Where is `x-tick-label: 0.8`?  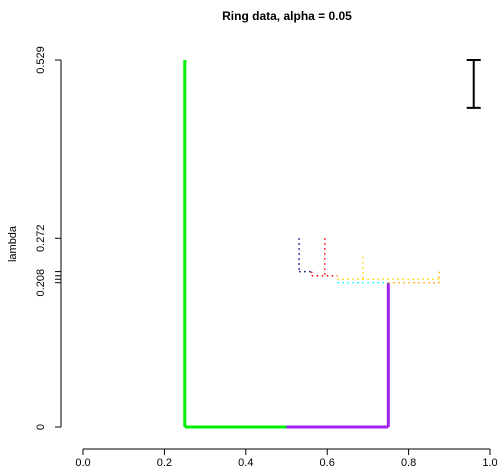 x-tick-label: 0.8 is located at coordinates (408, 463).